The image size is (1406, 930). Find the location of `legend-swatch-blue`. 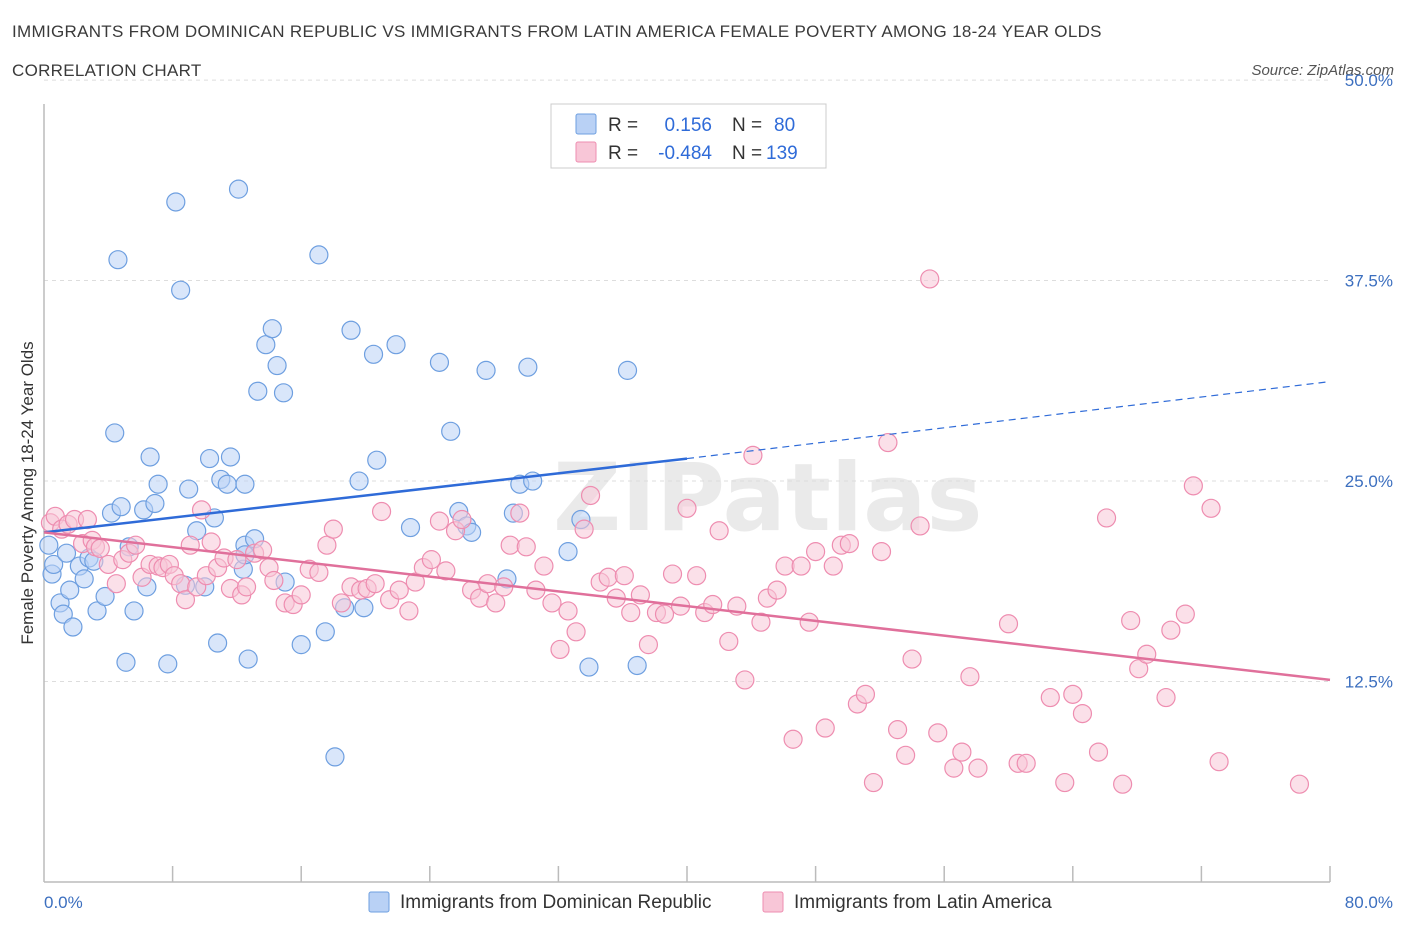

legend-swatch-blue is located at coordinates (586, 124).